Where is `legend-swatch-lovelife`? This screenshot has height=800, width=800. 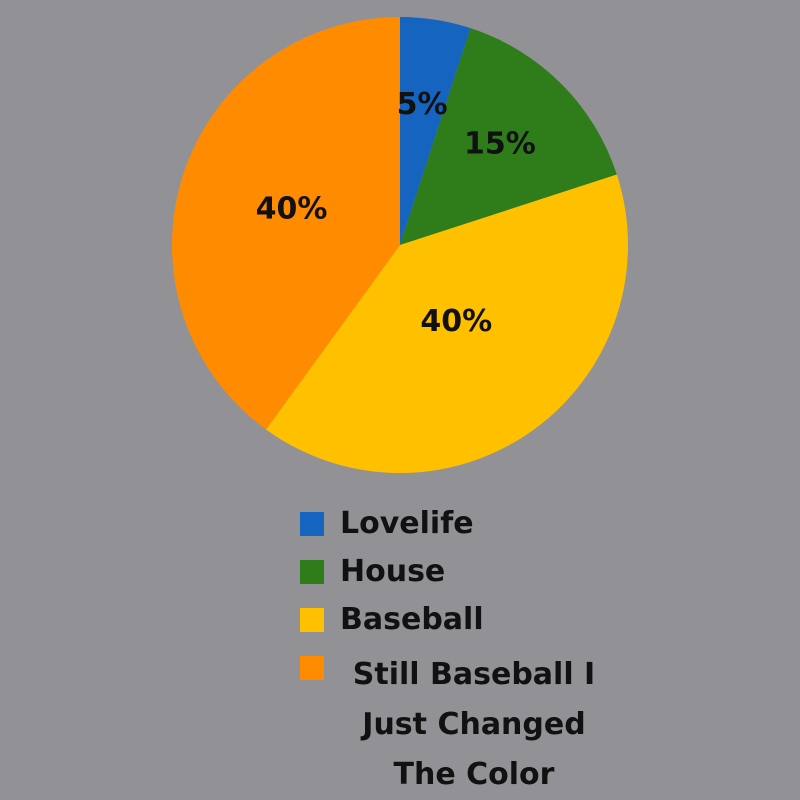 legend-swatch-lovelife is located at coordinates (312, 524).